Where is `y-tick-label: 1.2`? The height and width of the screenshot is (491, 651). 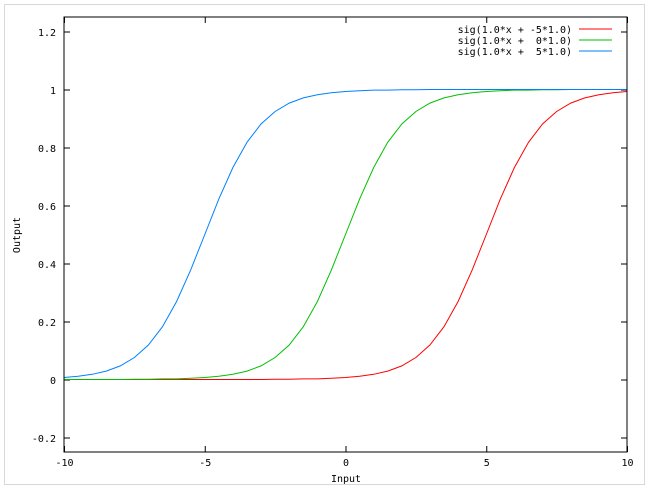
y-tick-label: 1.2 is located at coordinates (47, 33).